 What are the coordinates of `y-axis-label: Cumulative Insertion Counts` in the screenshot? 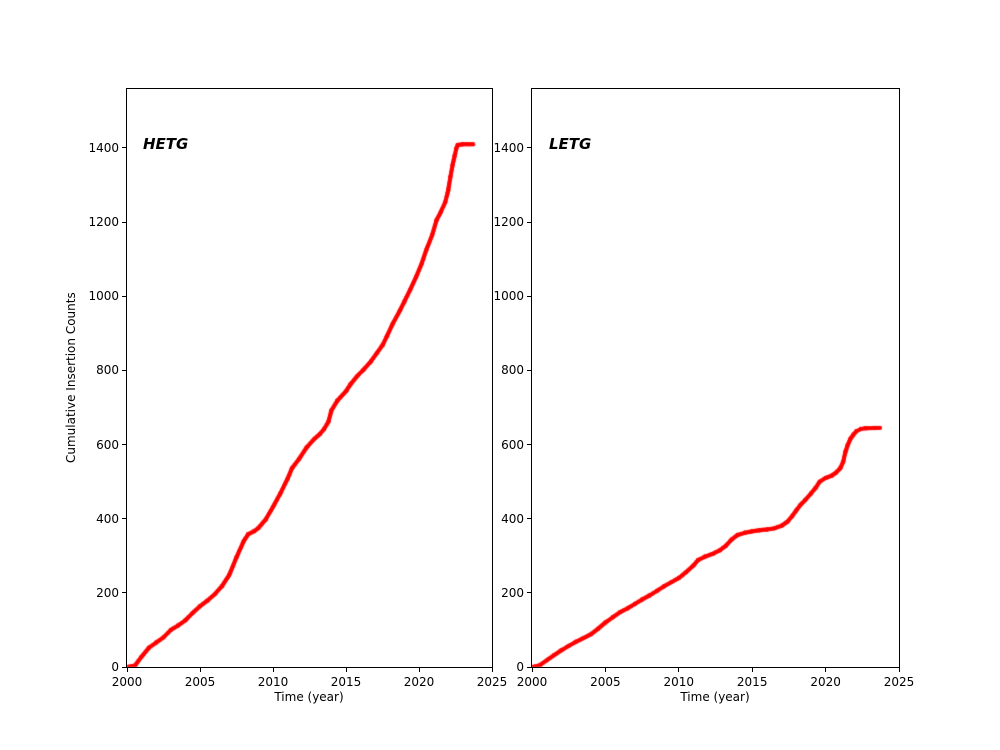 It's located at (71, 378).